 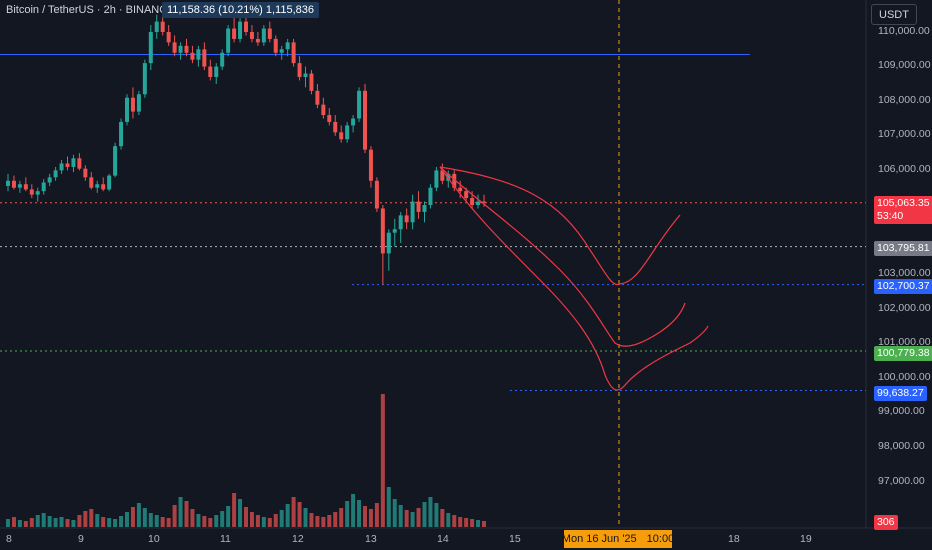 What do you see at coordinates (894, 14) in the screenshot?
I see `currency-button: USDT` at bounding box center [894, 14].